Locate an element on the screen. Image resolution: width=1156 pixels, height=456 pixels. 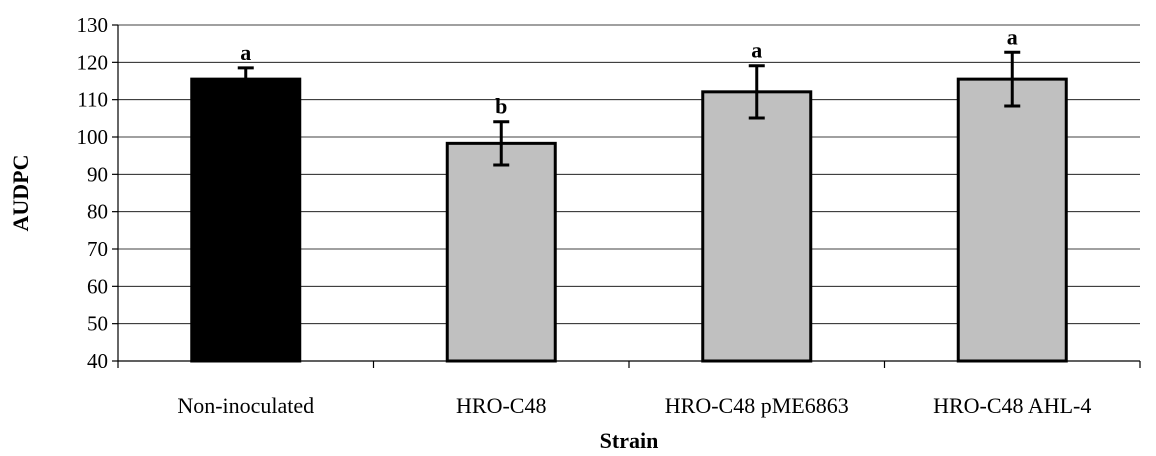
significance-letter: b is located at coordinates (501, 106).